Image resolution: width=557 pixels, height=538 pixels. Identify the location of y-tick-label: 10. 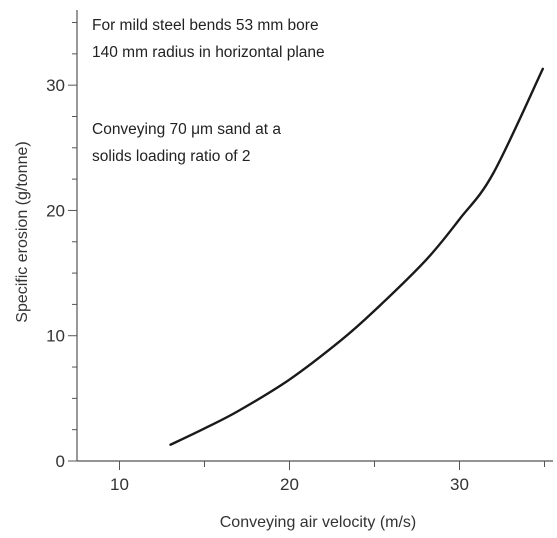
(55, 336).